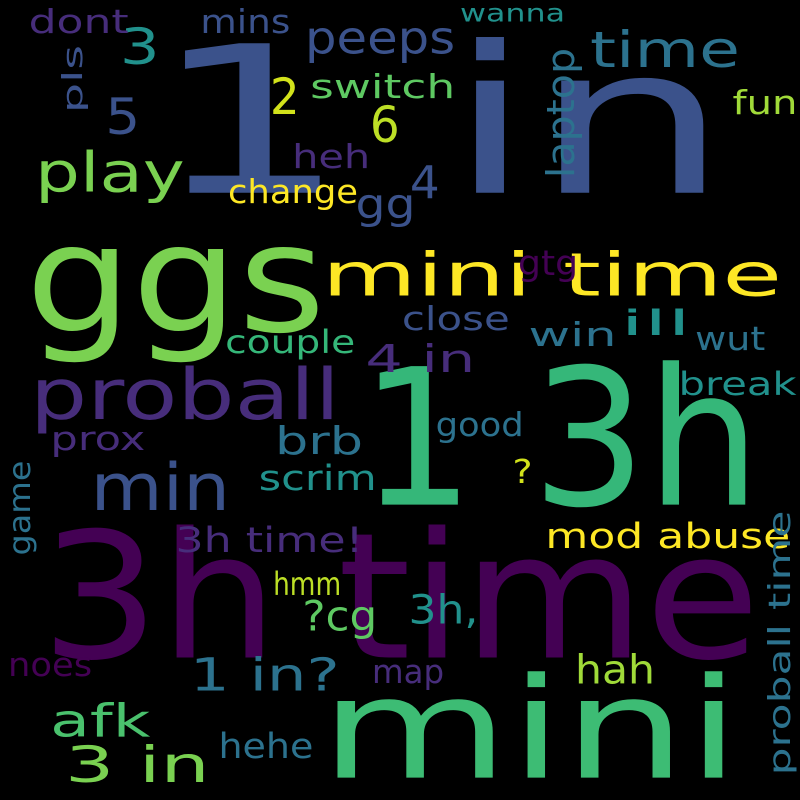 This screenshot has width=800, height=800. Describe the element at coordinates (522, 471) in the screenshot. I see `word-symbol-38: ?` at that location.